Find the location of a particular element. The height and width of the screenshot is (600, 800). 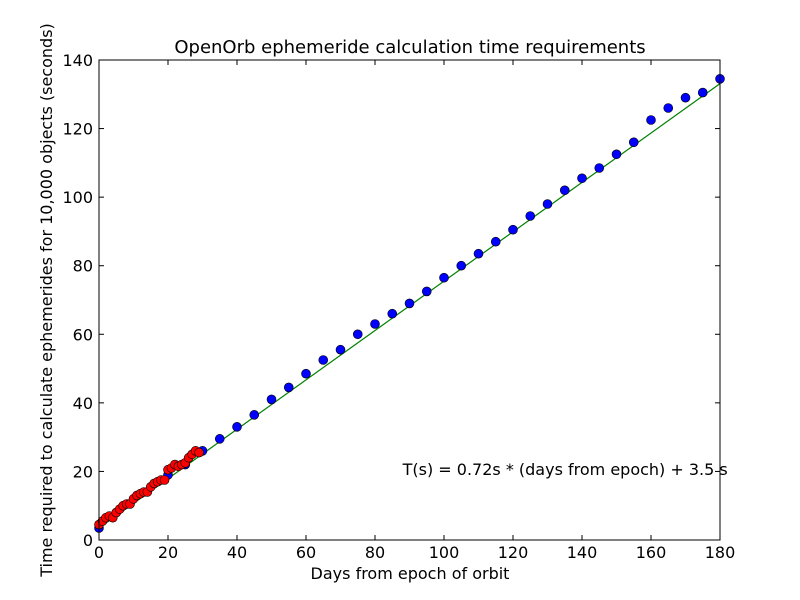

x-tick-label: 140 is located at coordinates (582, 552).